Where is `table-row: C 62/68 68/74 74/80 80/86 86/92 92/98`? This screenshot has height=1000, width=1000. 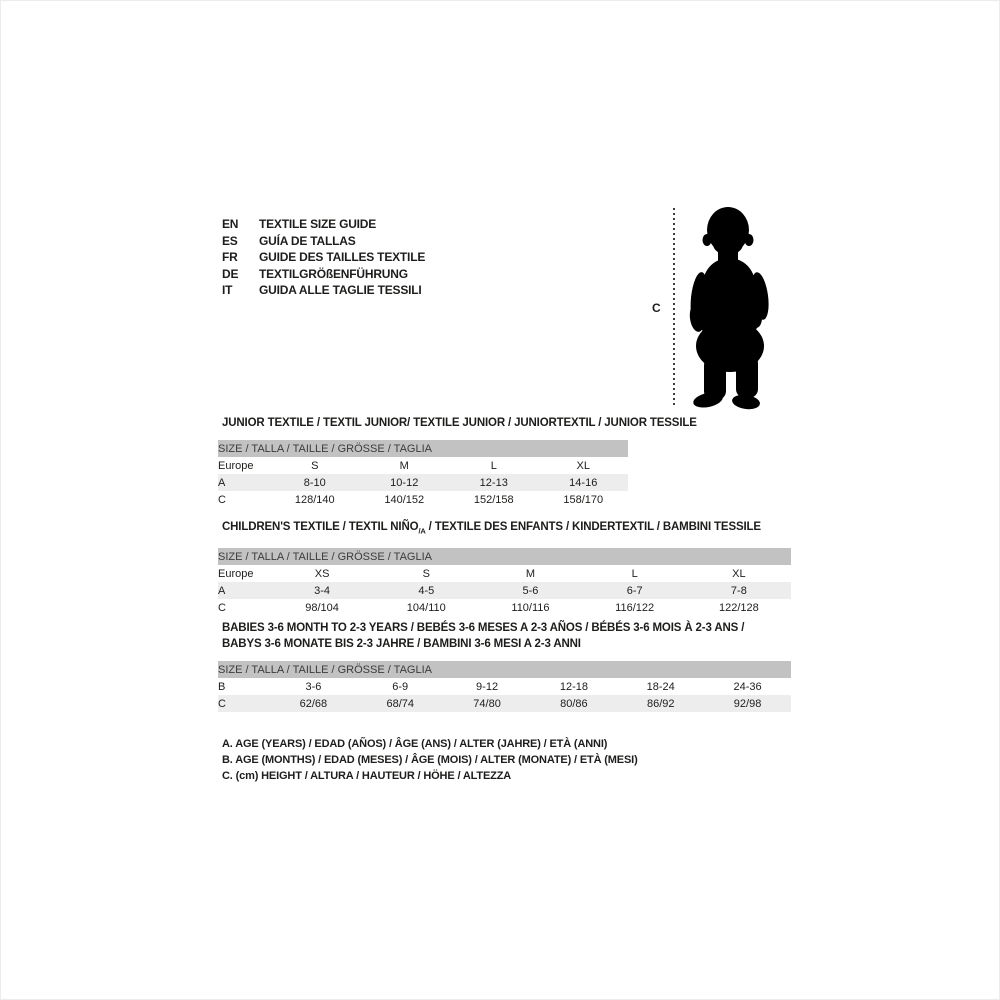
table-row: C 62/68 68/74 74/80 80/86 86/92 92/98 is located at coordinates (504, 703).